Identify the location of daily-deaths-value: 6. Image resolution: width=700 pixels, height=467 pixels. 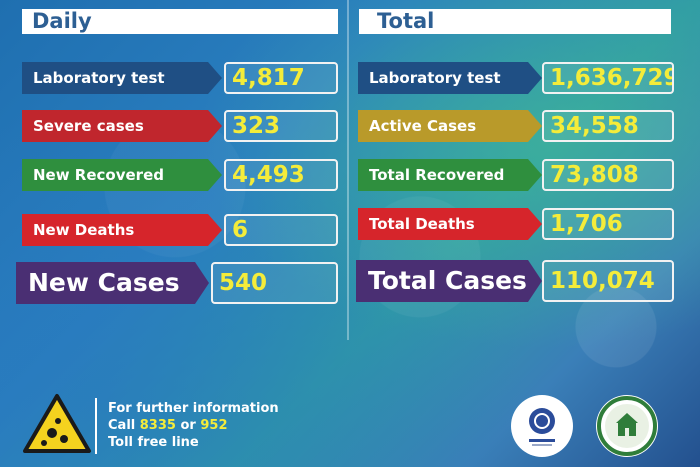
(281, 230).